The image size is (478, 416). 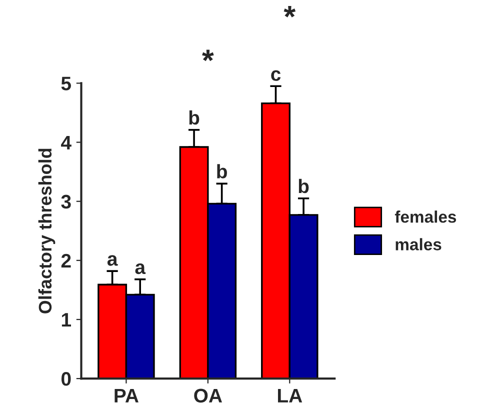 I want to click on y-tick-label: 5, so click(x=66, y=83).